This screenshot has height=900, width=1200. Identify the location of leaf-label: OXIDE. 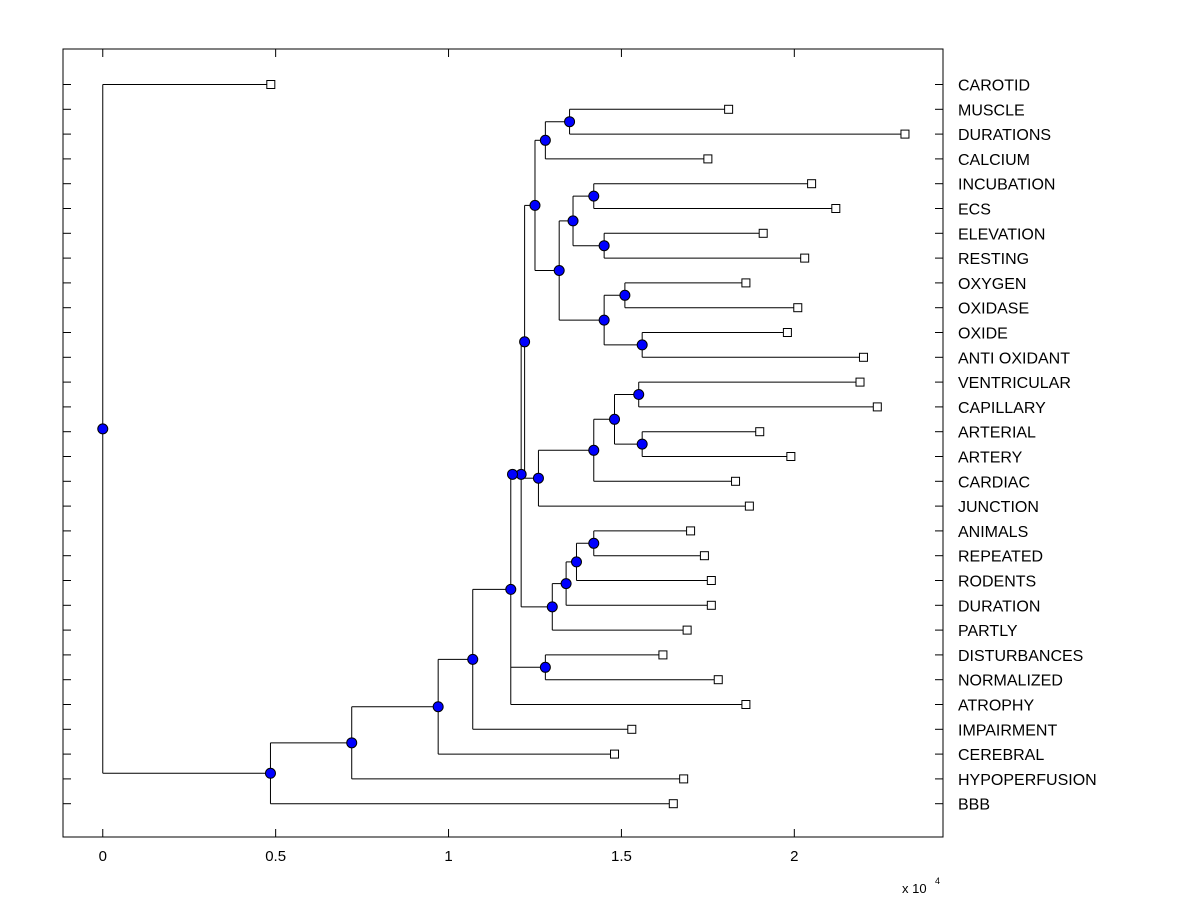
(983, 334).